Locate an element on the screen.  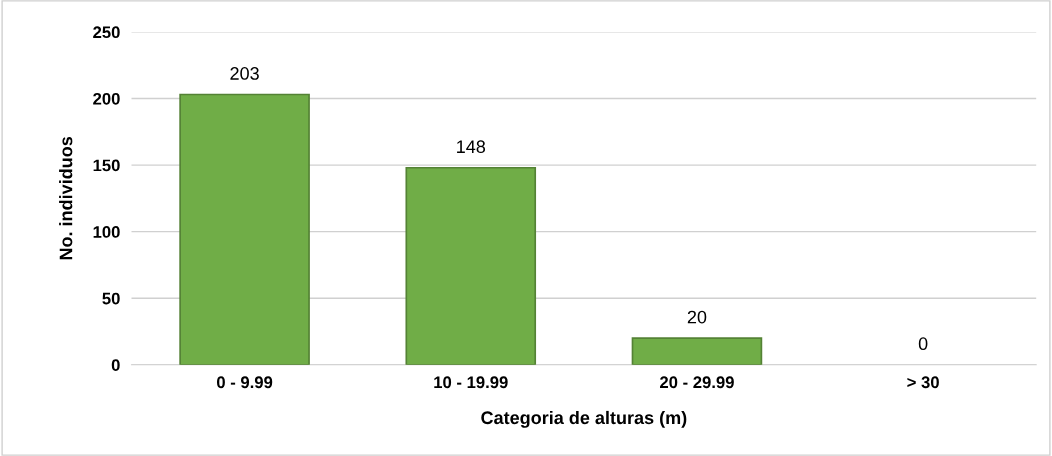
y-tick-label: 100 is located at coordinates (106, 232).